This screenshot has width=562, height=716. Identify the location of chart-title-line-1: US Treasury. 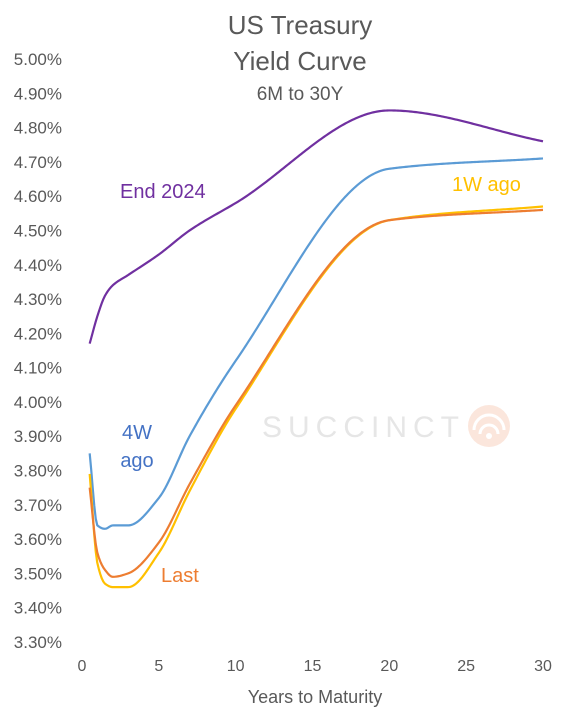
(300, 25).